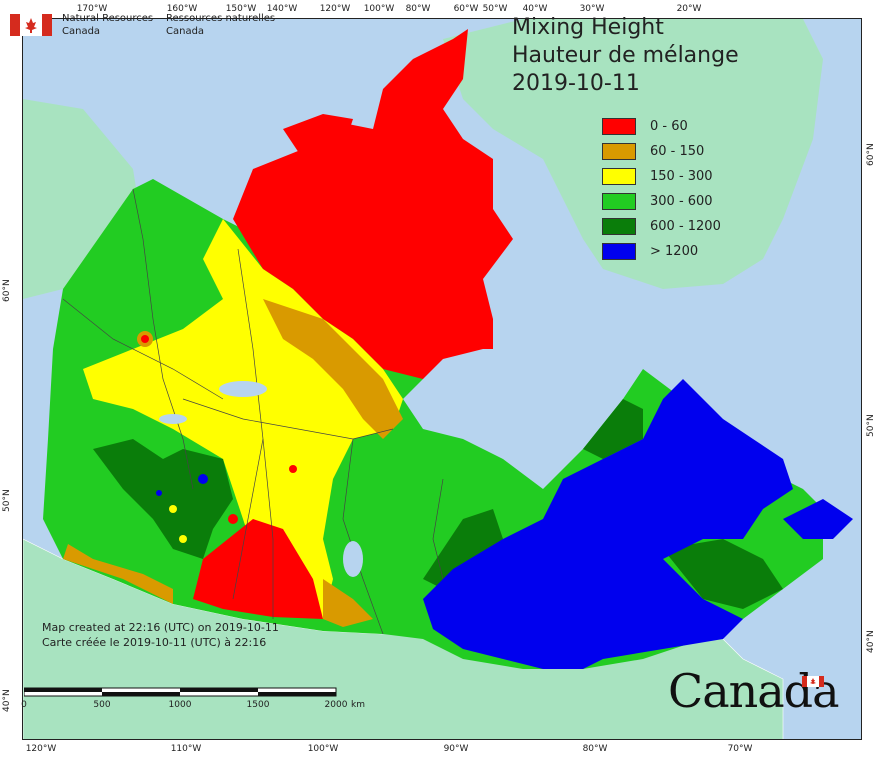 The width and height of the screenshot is (880, 760). Describe the element at coordinates (180, 705) in the screenshot. I see `scale-tick: 1000` at that location.